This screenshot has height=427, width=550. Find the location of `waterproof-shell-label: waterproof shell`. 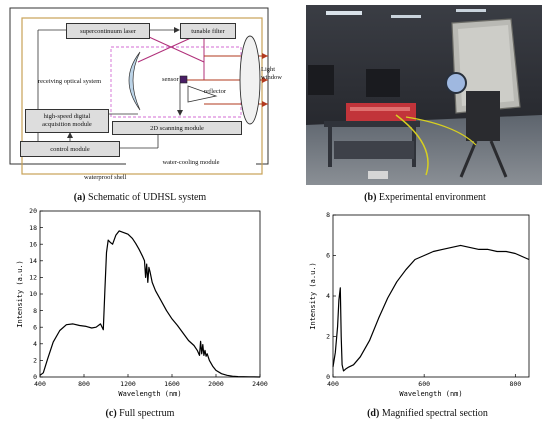

waterproof-shell-label: waterproof shell is located at coordinates (105, 177).